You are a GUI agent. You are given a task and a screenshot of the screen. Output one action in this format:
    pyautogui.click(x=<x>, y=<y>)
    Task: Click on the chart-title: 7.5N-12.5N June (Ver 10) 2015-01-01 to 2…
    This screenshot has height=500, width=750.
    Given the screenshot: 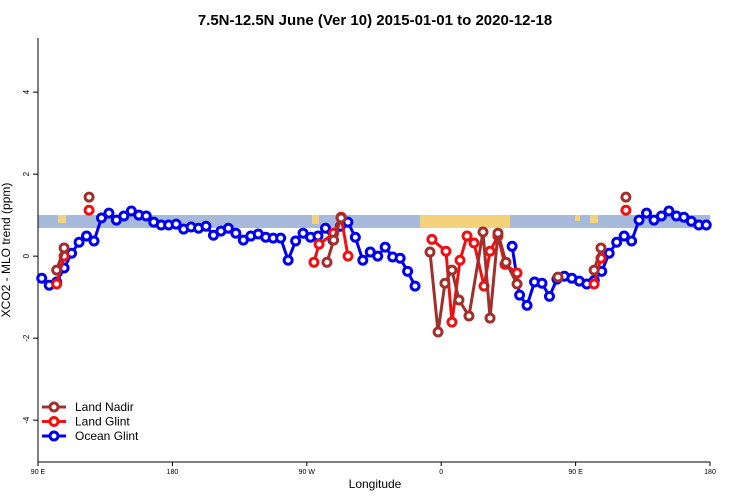 What is the action you would take?
    pyautogui.click(x=375, y=20)
    